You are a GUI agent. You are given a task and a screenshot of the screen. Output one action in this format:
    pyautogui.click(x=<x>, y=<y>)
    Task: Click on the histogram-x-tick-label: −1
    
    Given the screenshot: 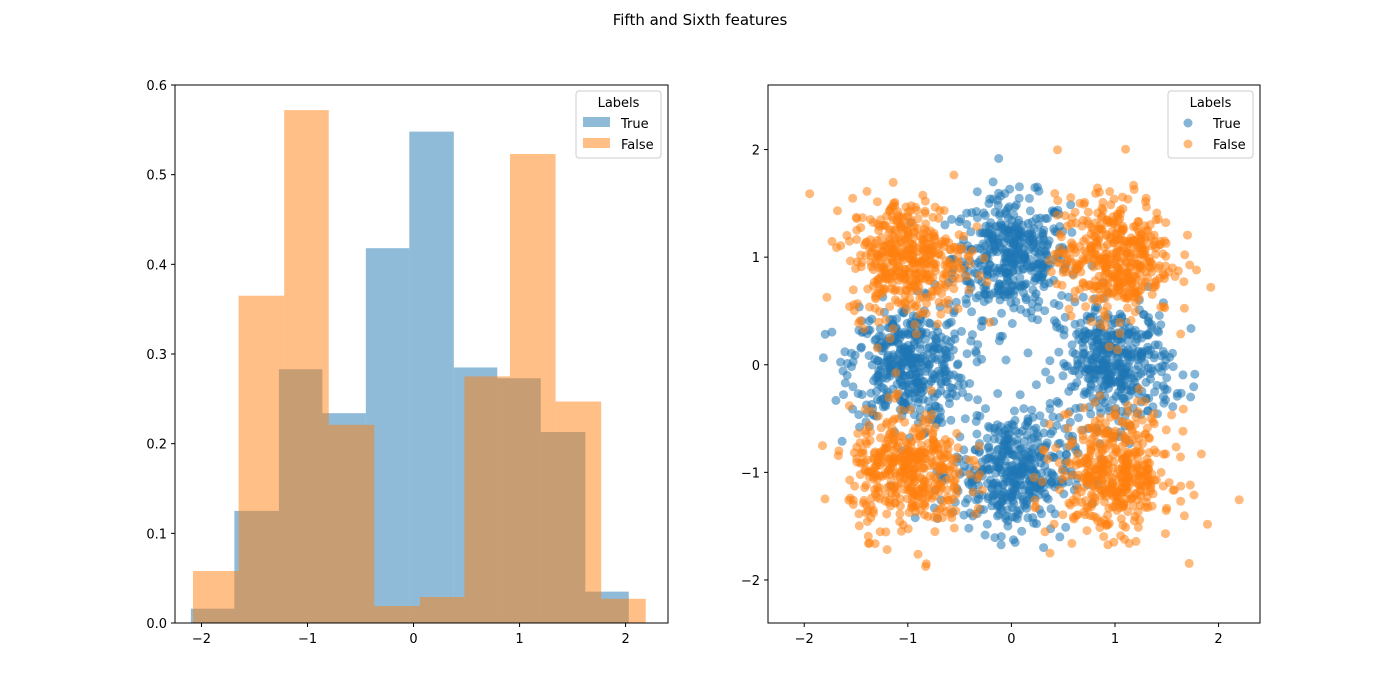 What is the action you would take?
    pyautogui.click(x=307, y=639)
    